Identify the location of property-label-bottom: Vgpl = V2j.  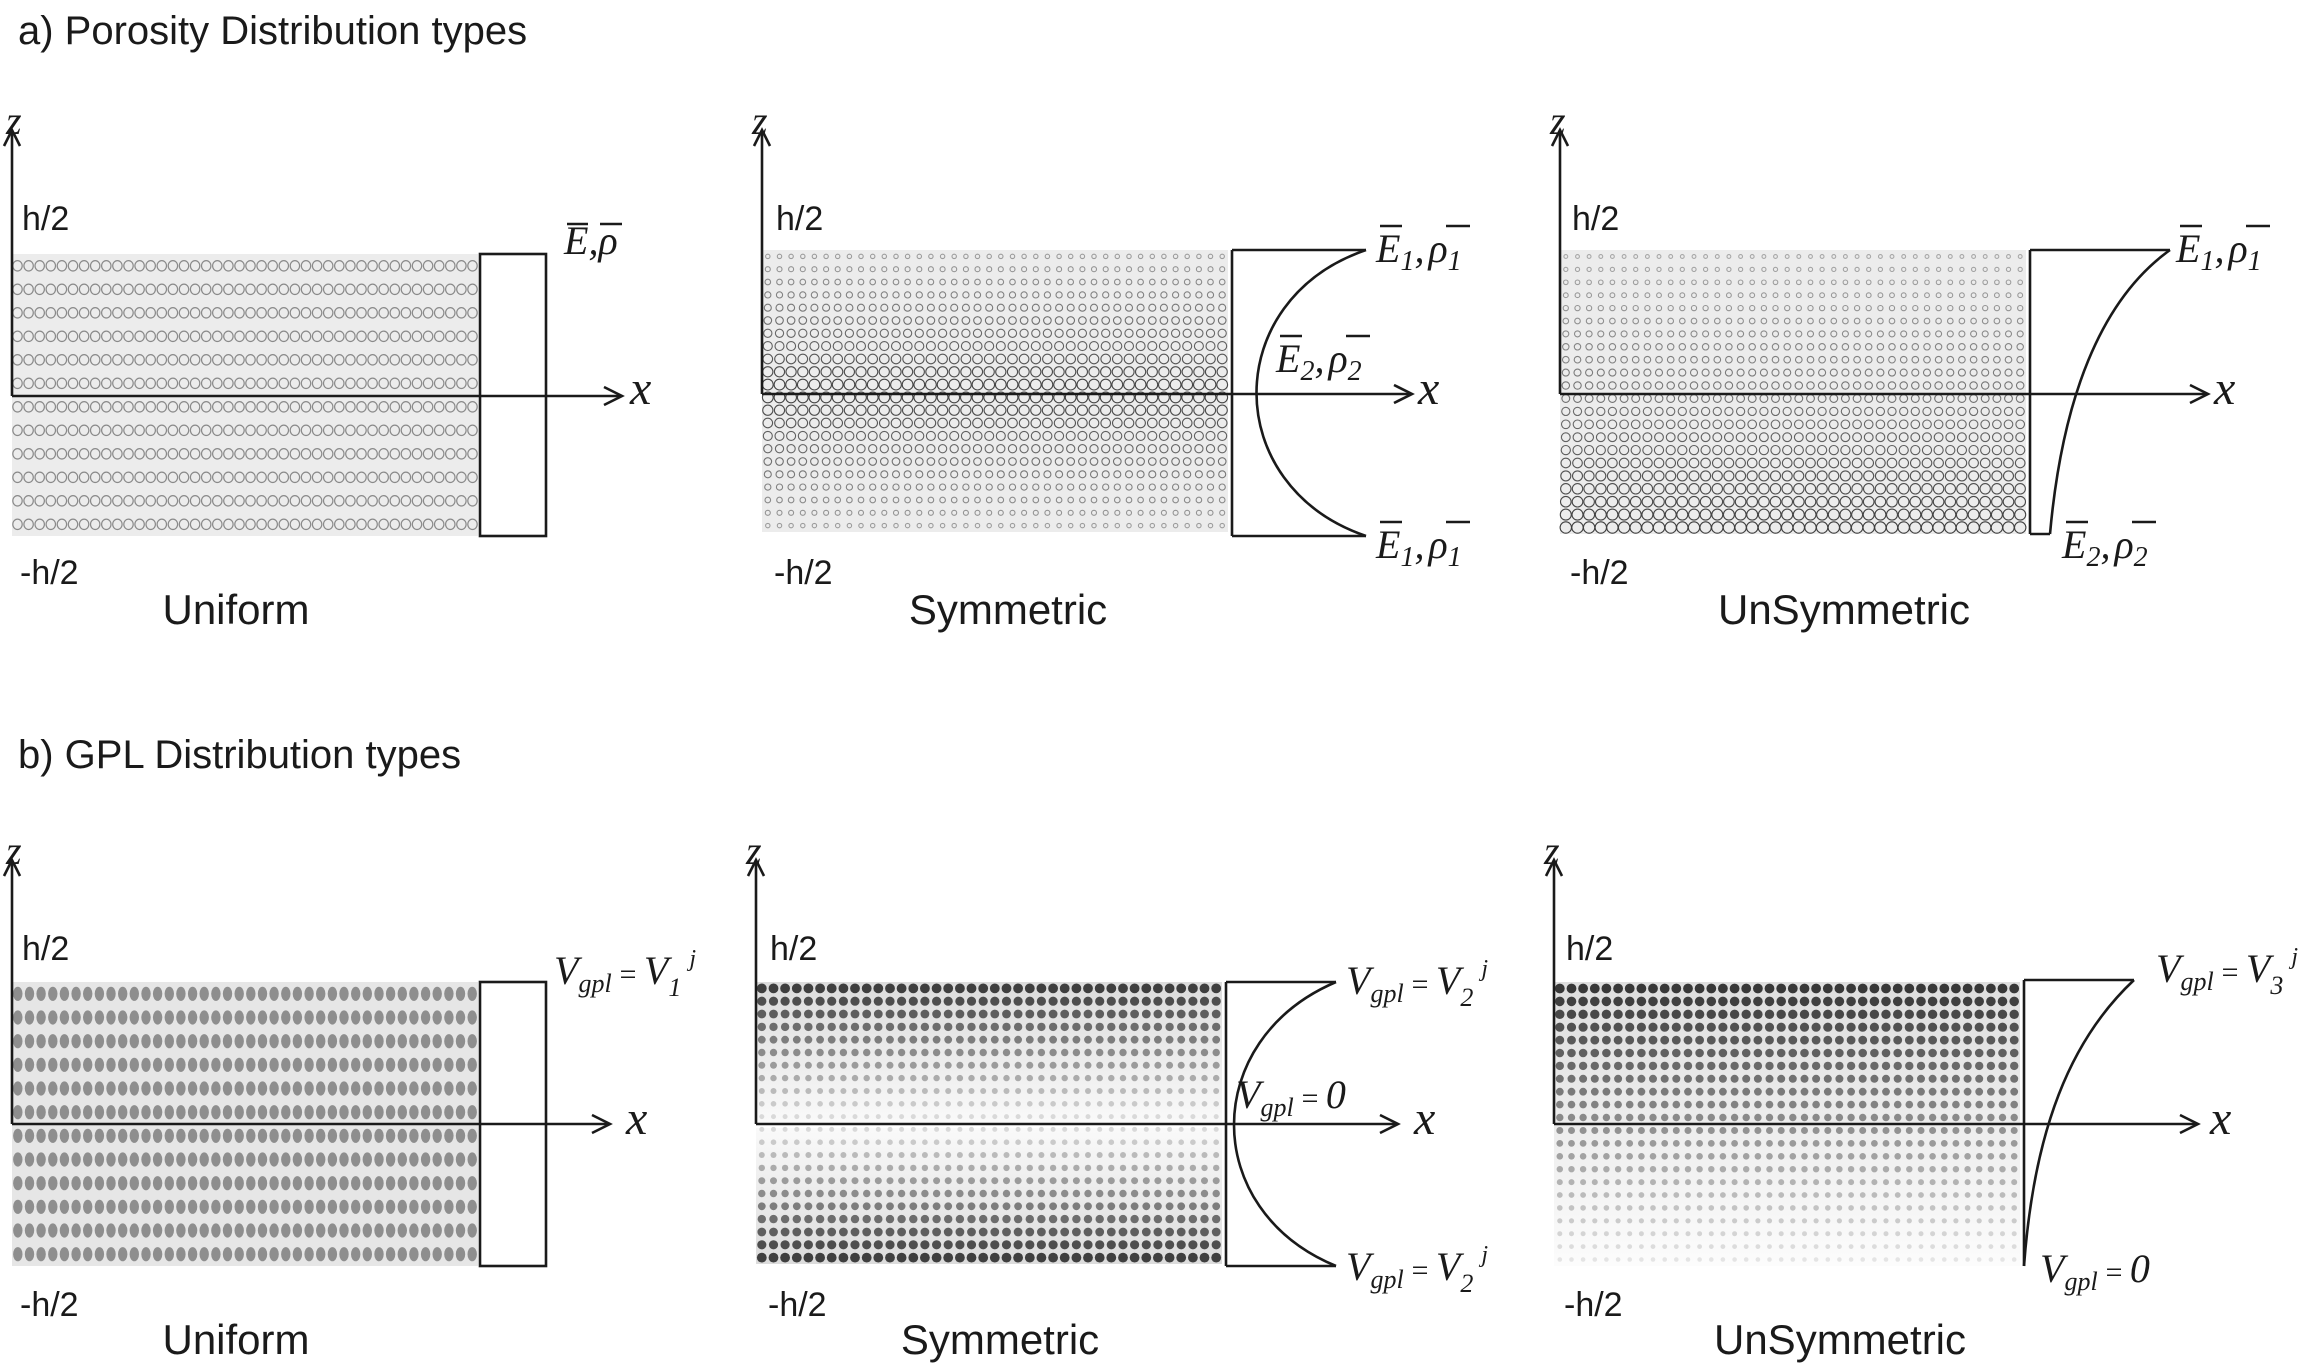
(1417, 1270).